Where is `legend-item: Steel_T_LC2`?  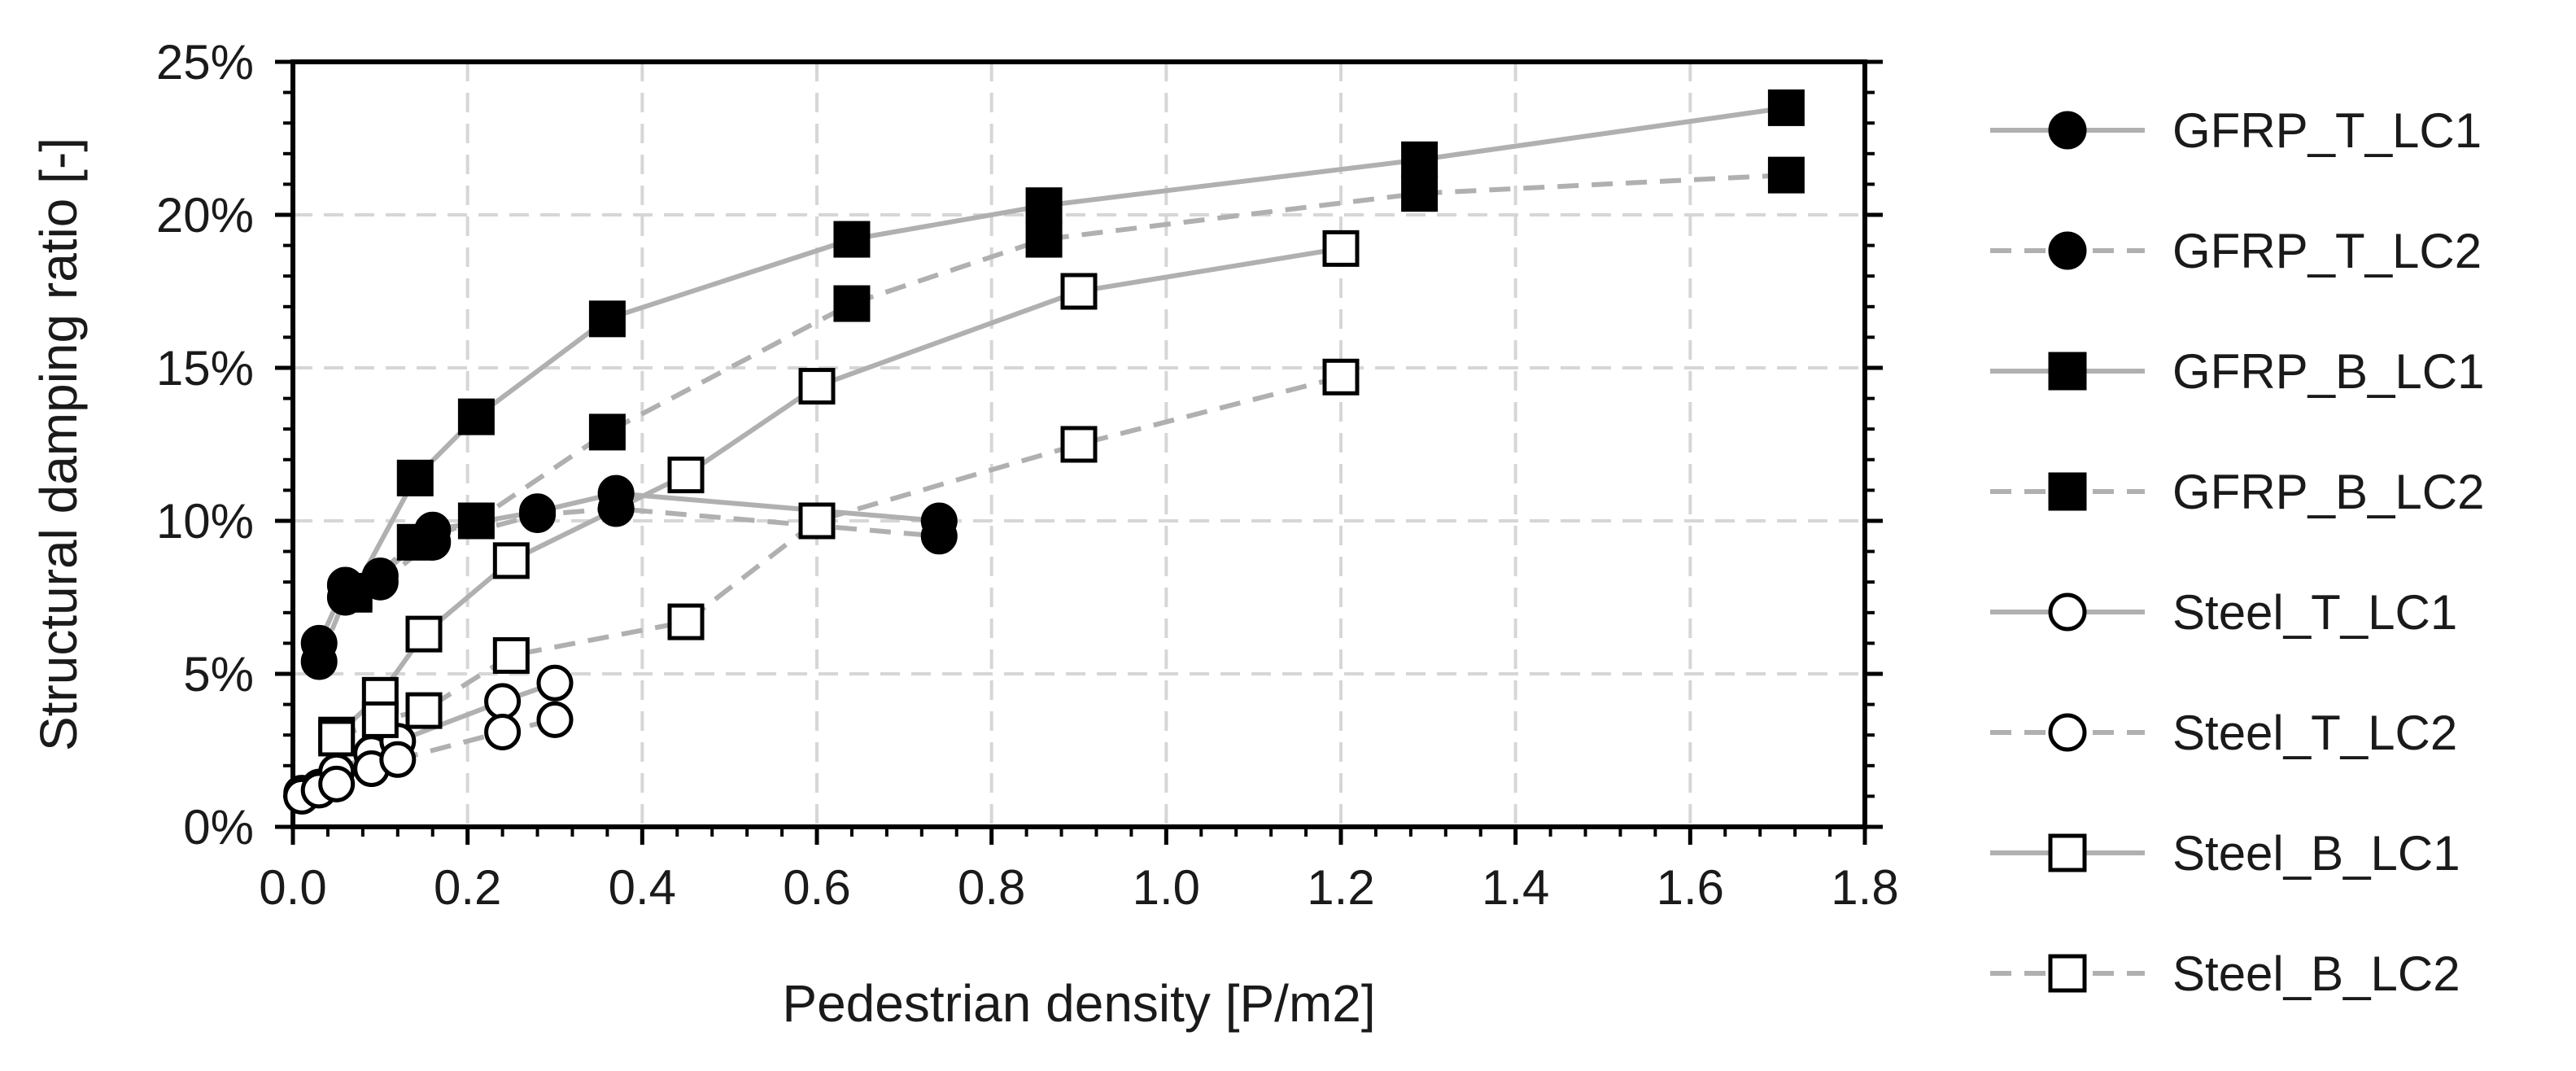
legend-item: Steel_T_LC2 is located at coordinates (2223, 733).